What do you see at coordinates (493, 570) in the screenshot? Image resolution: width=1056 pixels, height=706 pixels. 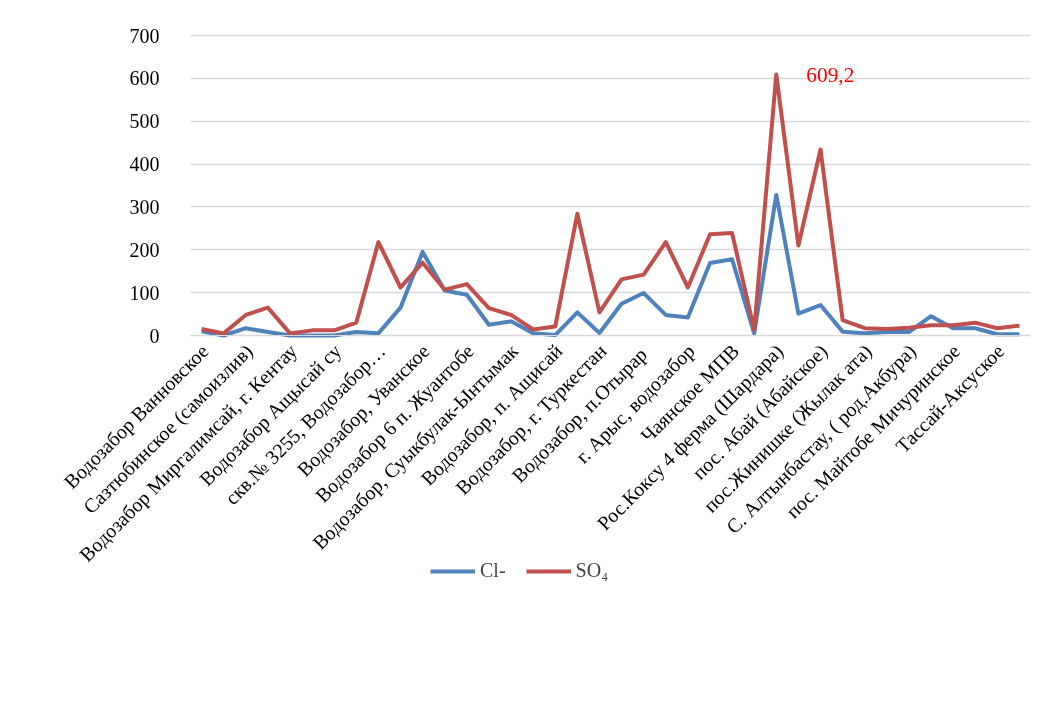 I see `legend-label: Cl-` at bounding box center [493, 570].